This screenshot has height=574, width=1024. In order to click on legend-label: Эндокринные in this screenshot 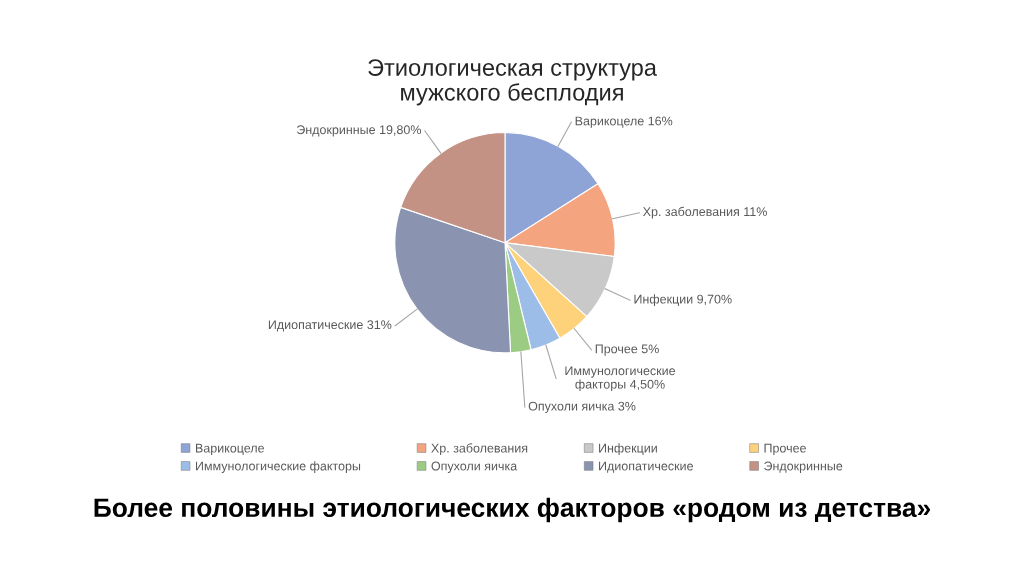, I will do `click(803, 467)`.